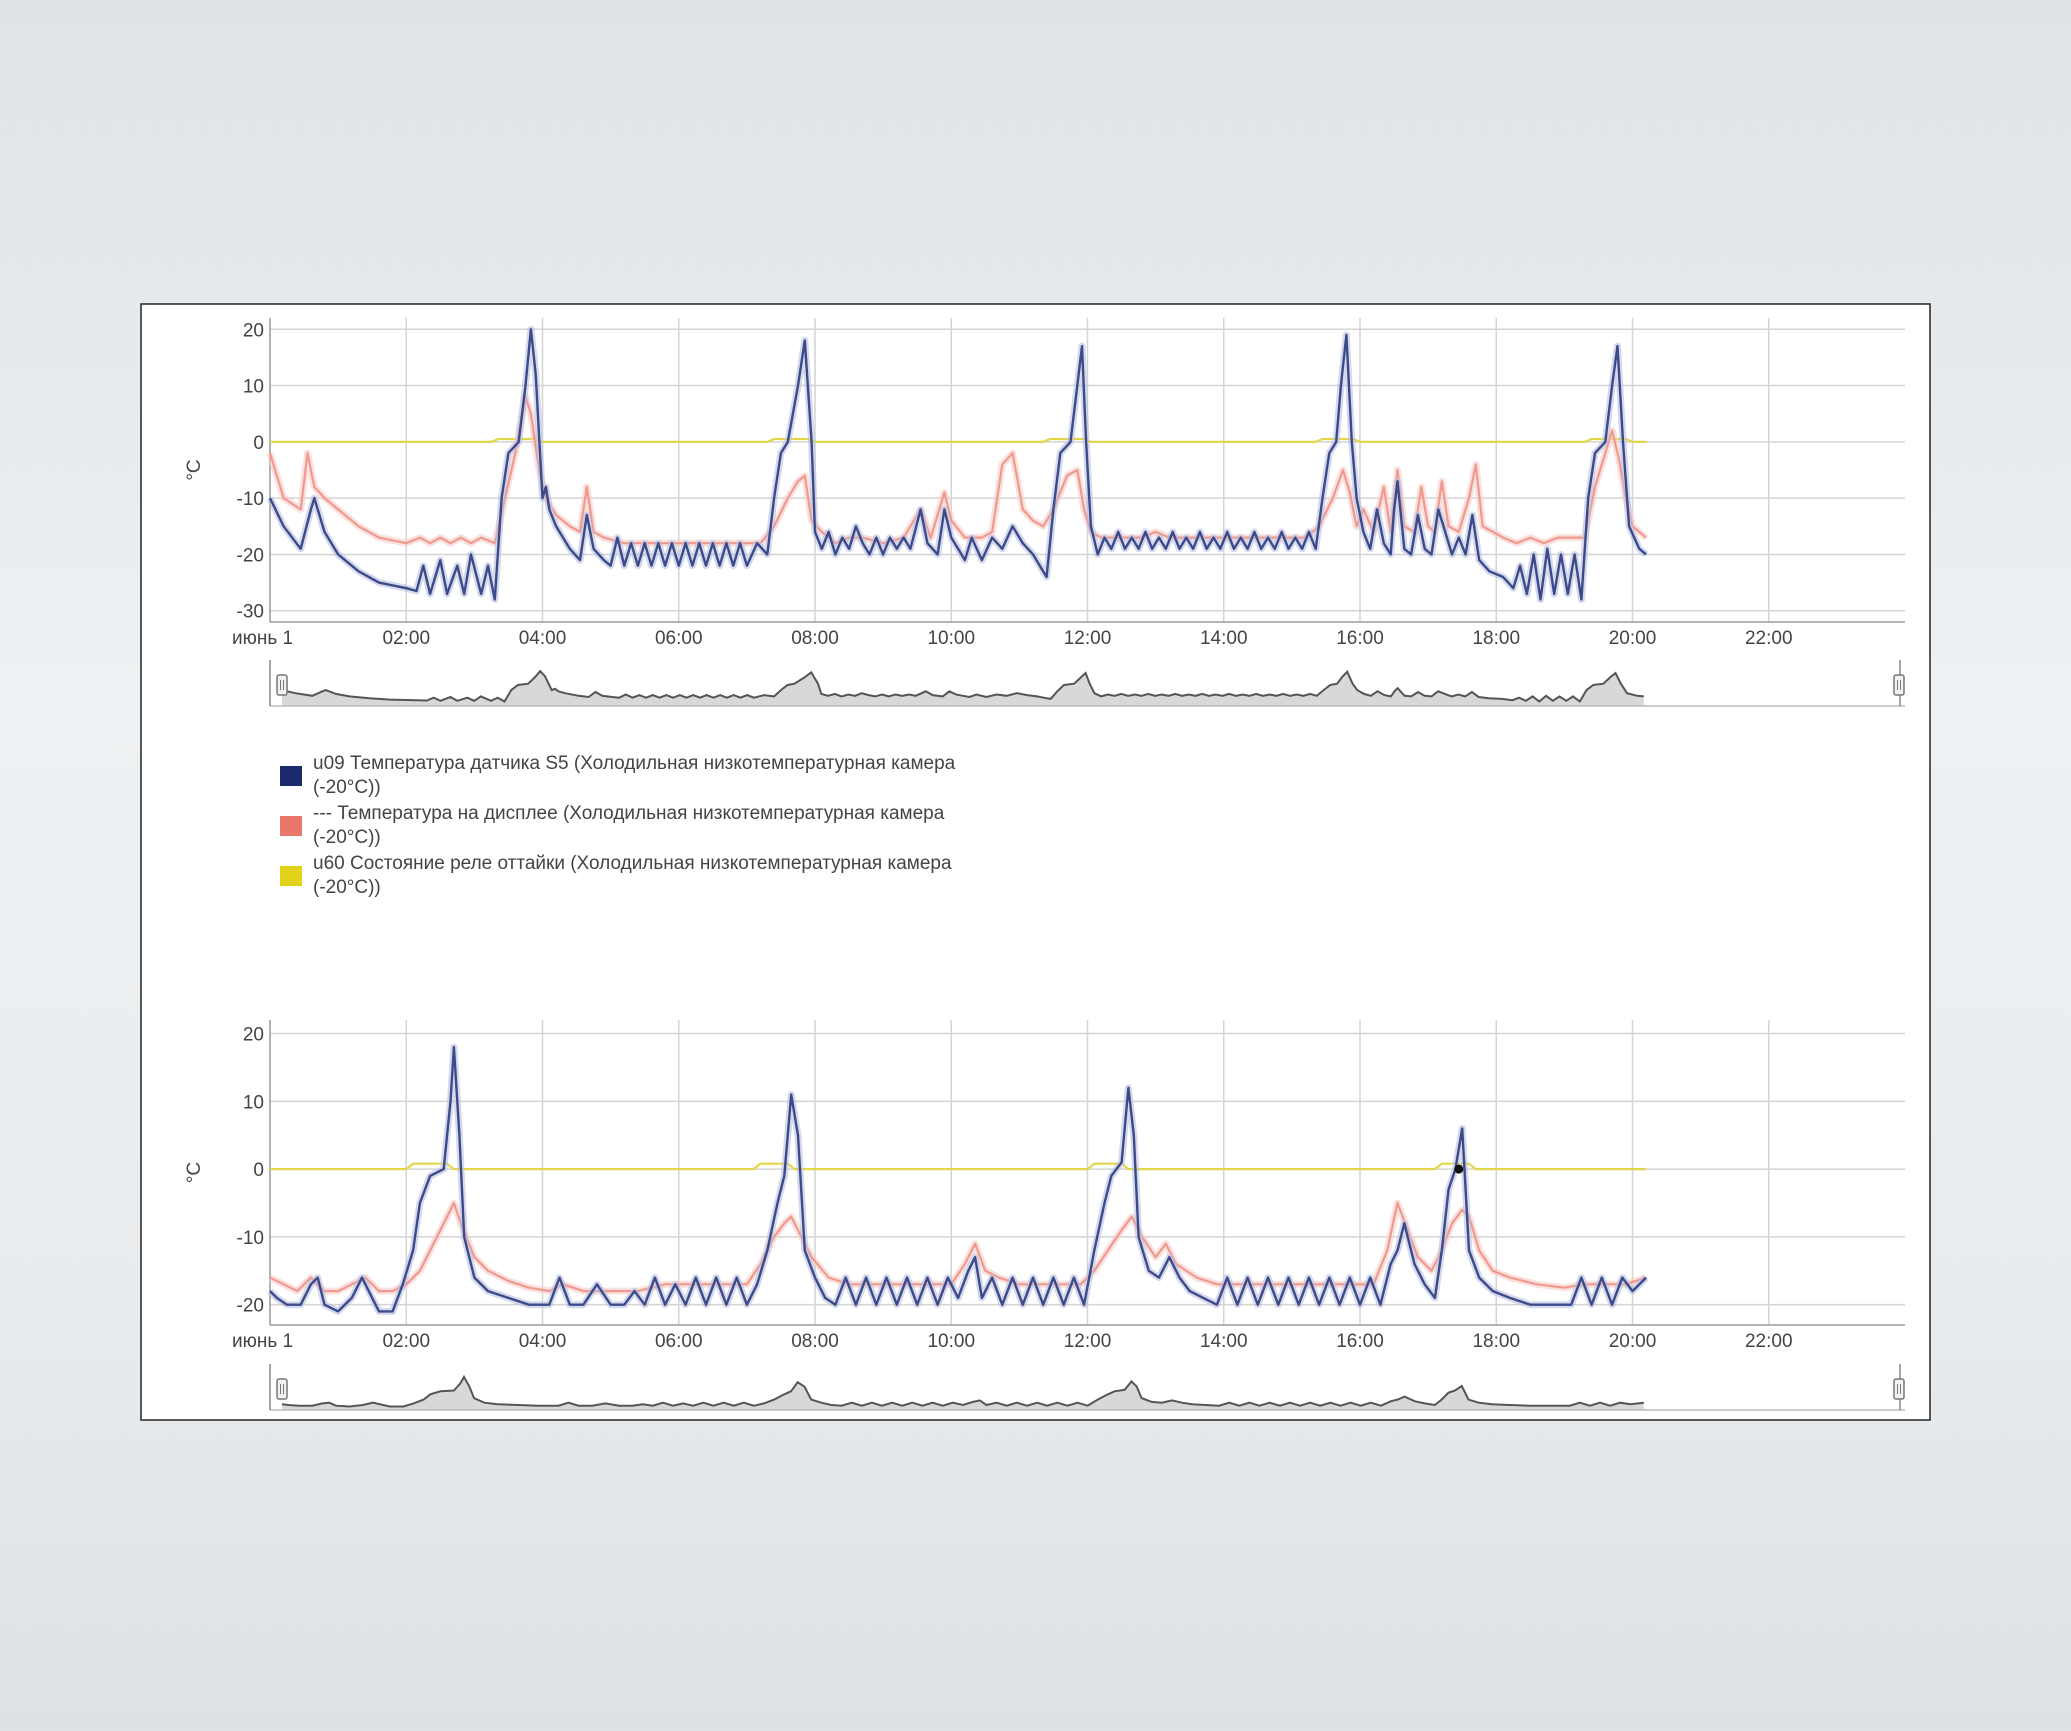 The height and width of the screenshot is (1731, 2071). I want to click on navigator-top, so click(1087, 683).